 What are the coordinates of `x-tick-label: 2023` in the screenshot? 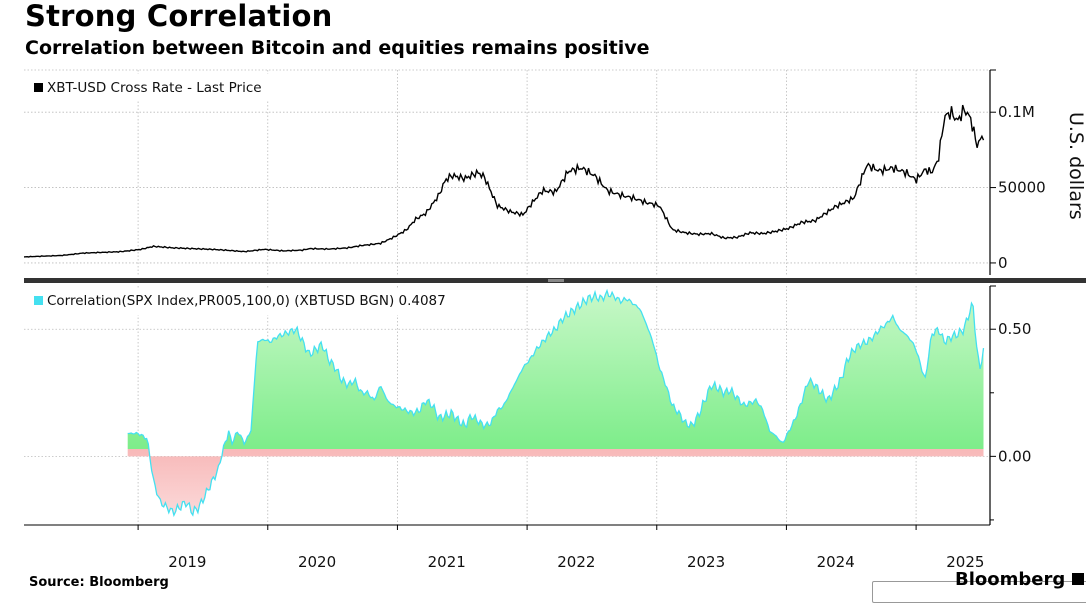 It's located at (706, 562).